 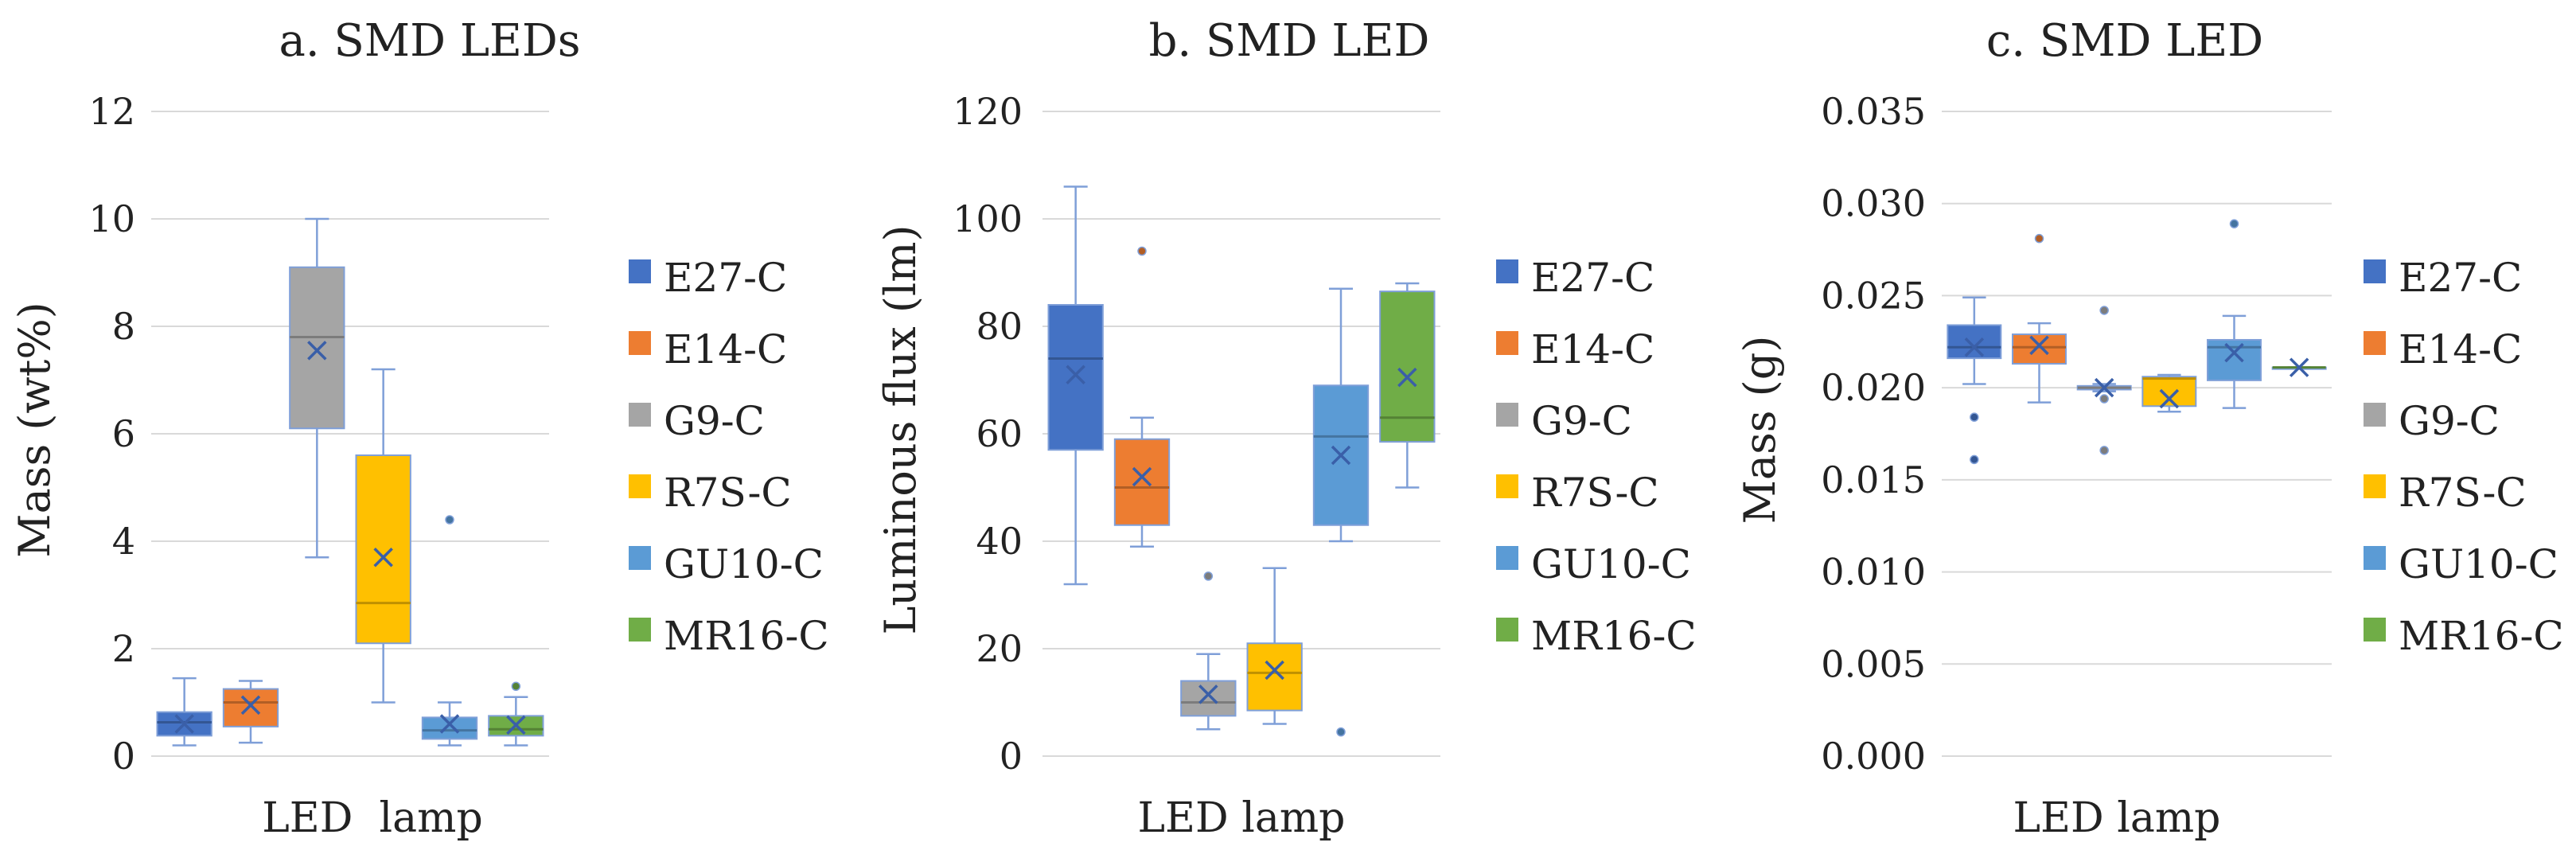 What do you see at coordinates (901, 429) in the screenshot?
I see `chart-b-ylabel: Luminous flux (lm)` at bounding box center [901, 429].